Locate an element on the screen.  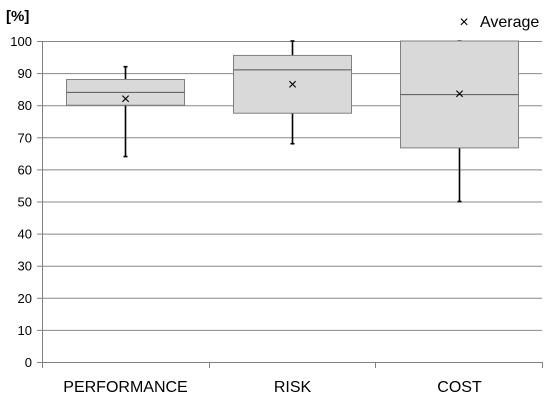
category-label-performance: PERFORMANCE is located at coordinates (125, 387).